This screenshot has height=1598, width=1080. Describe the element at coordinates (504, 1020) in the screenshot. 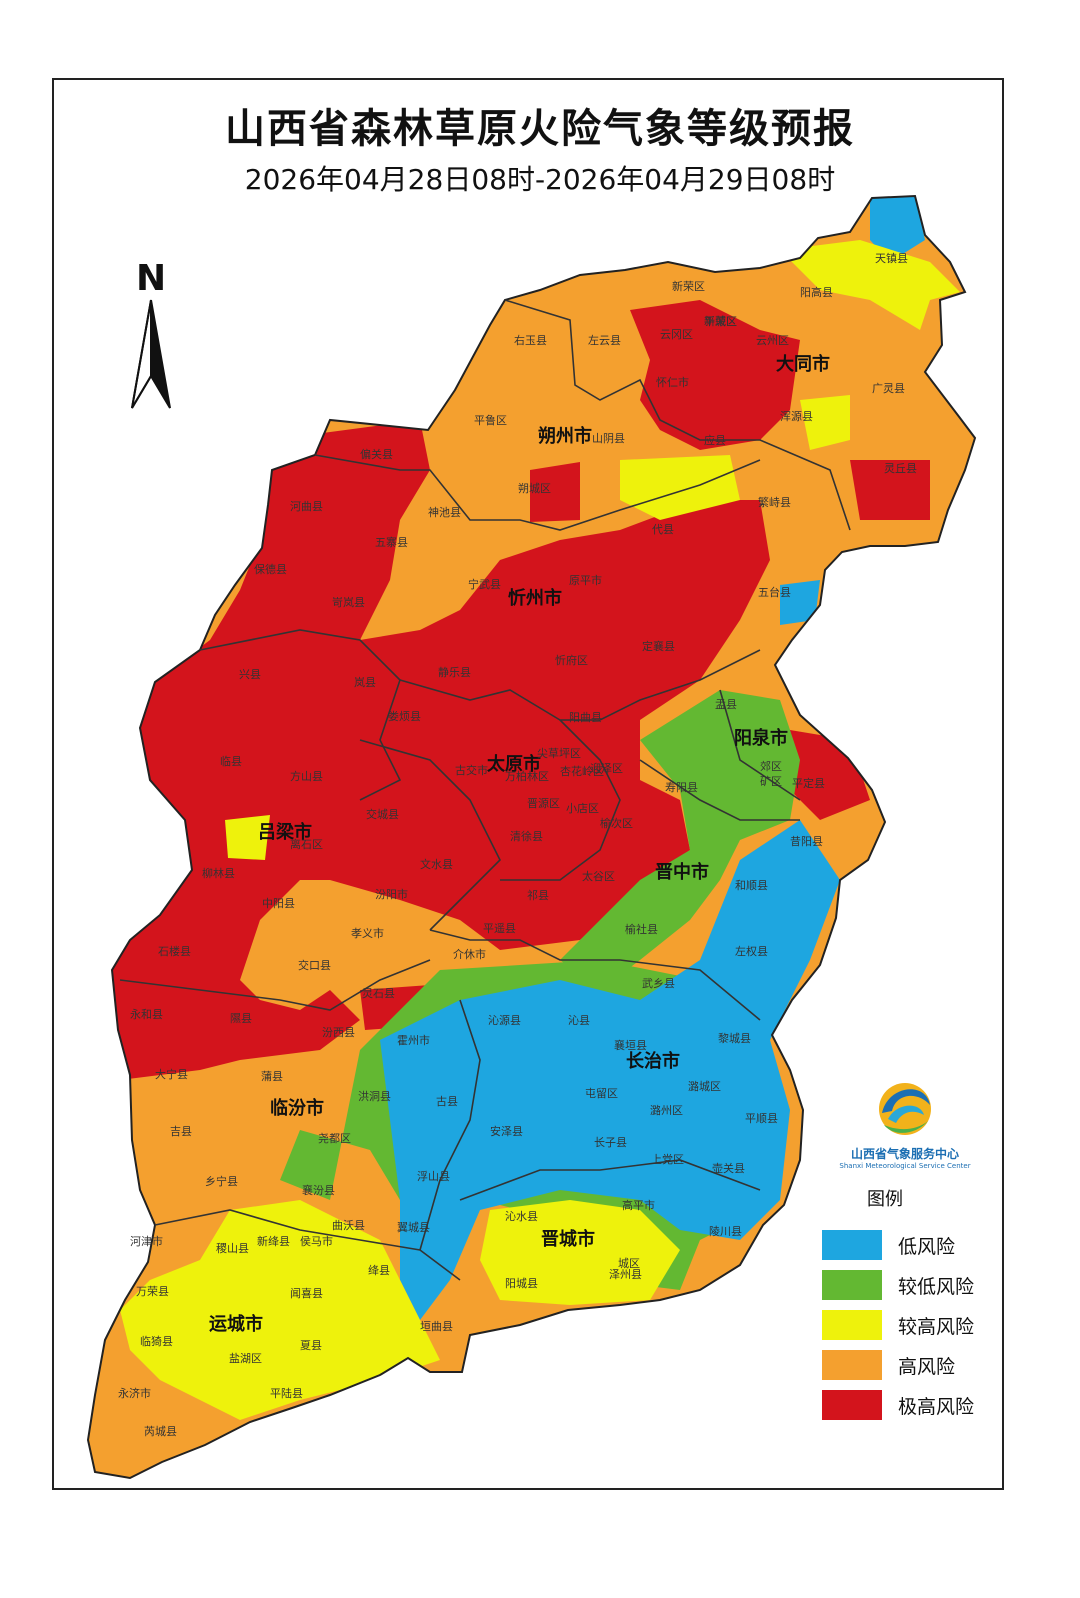

I see `county-label: 沁源县` at that location.